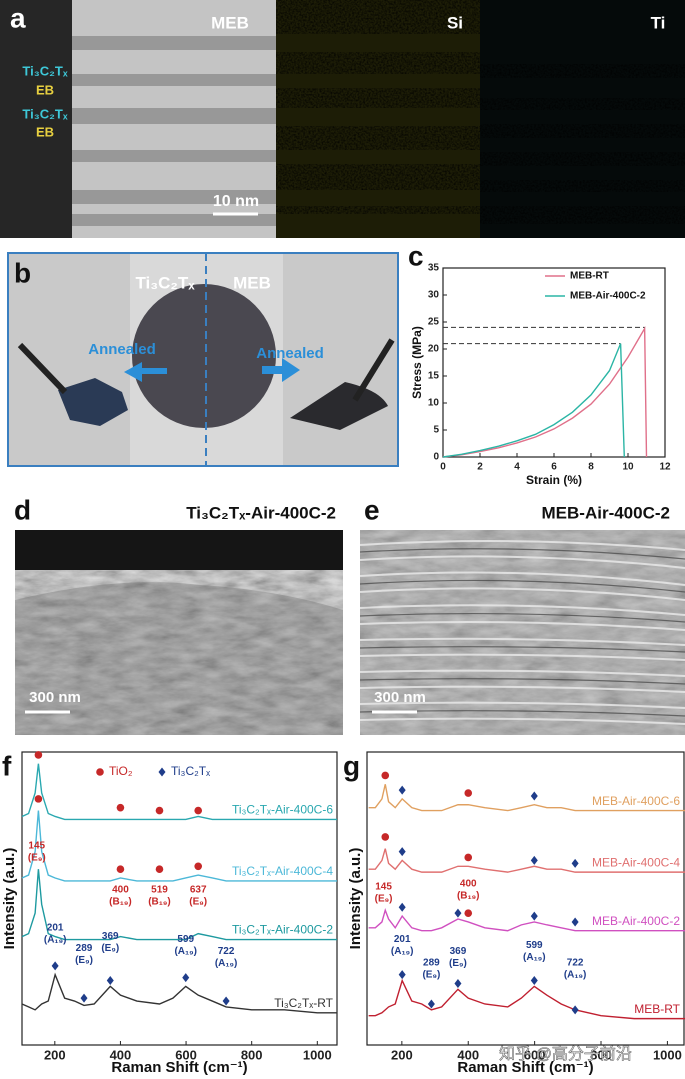  Describe the element at coordinates (636, 921) in the screenshot. I see `series-label: MEB-Air-400C-2` at that location.